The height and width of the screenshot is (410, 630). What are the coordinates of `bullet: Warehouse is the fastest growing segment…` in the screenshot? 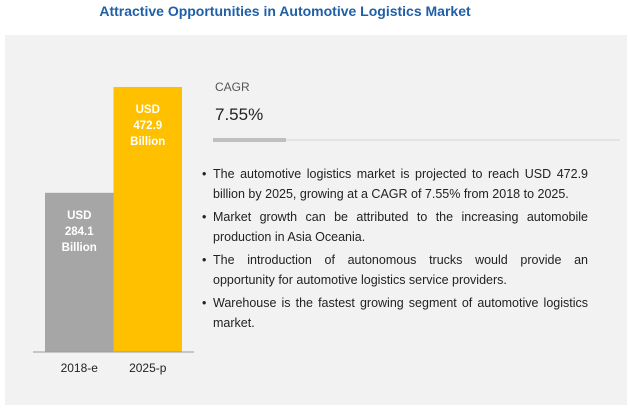 It's located at (394, 313).